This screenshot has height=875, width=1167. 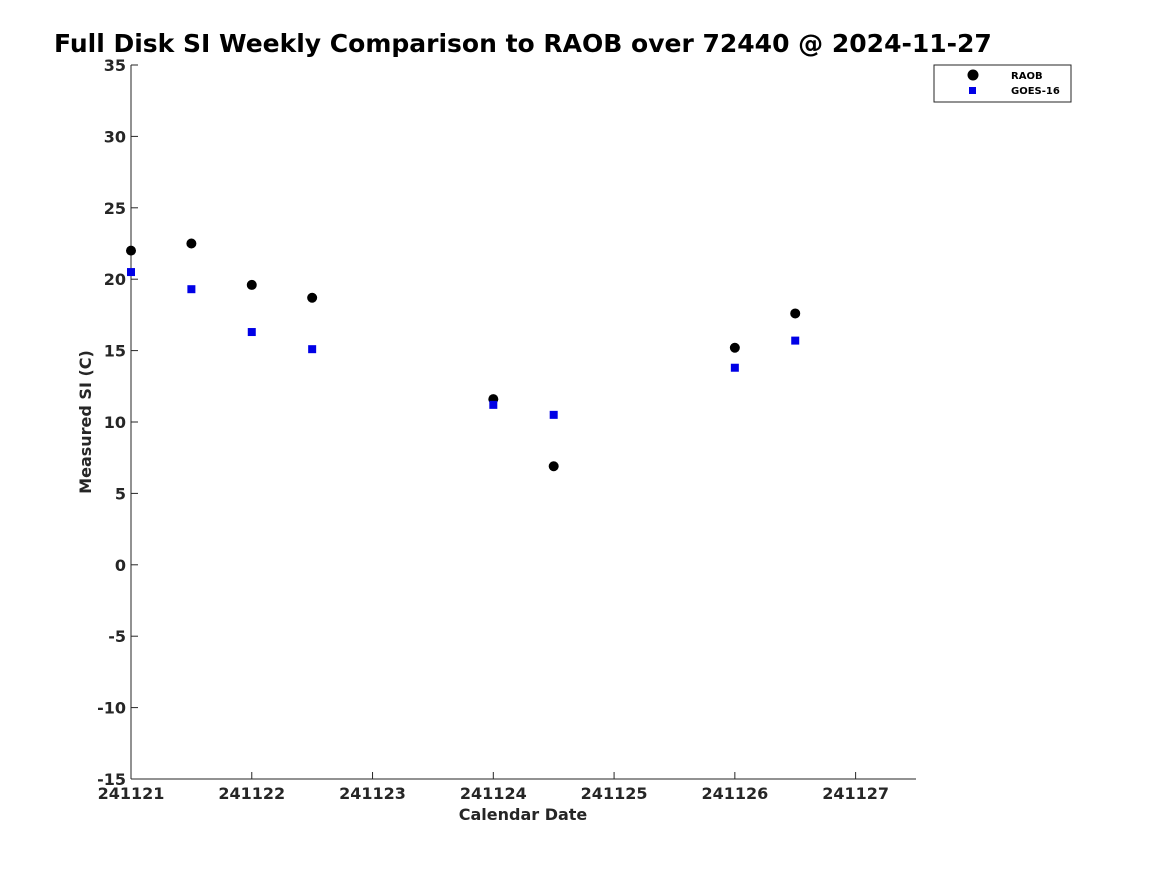 I want to click on x-tick-label: 241126, so click(x=734, y=793).